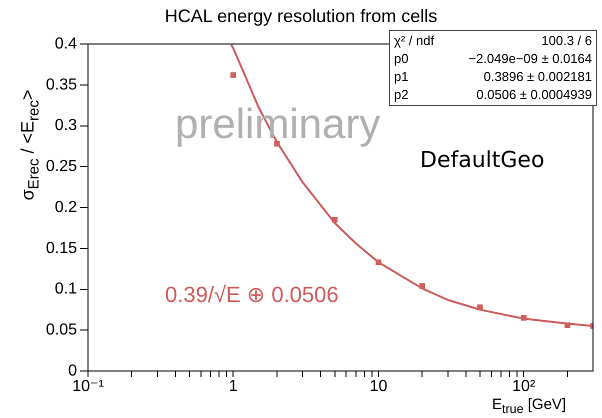  I want to click on y-tick-label: 0.3, so click(66, 125).